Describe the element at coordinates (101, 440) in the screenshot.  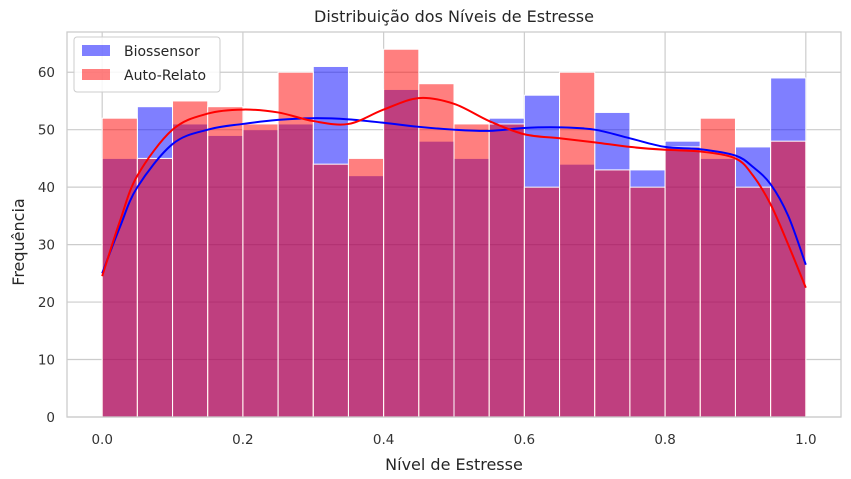
I see `x-tick-label: 0.0` at that location.